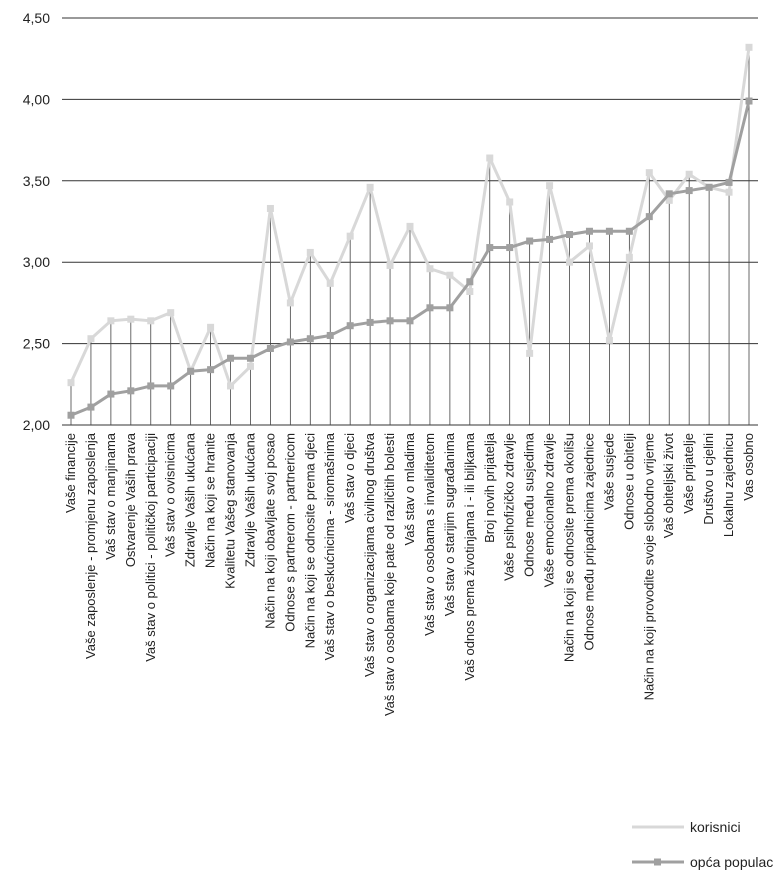  I want to click on x-tick-label: Kvalitetu Vašeg stanovanja, so click(230, 510).